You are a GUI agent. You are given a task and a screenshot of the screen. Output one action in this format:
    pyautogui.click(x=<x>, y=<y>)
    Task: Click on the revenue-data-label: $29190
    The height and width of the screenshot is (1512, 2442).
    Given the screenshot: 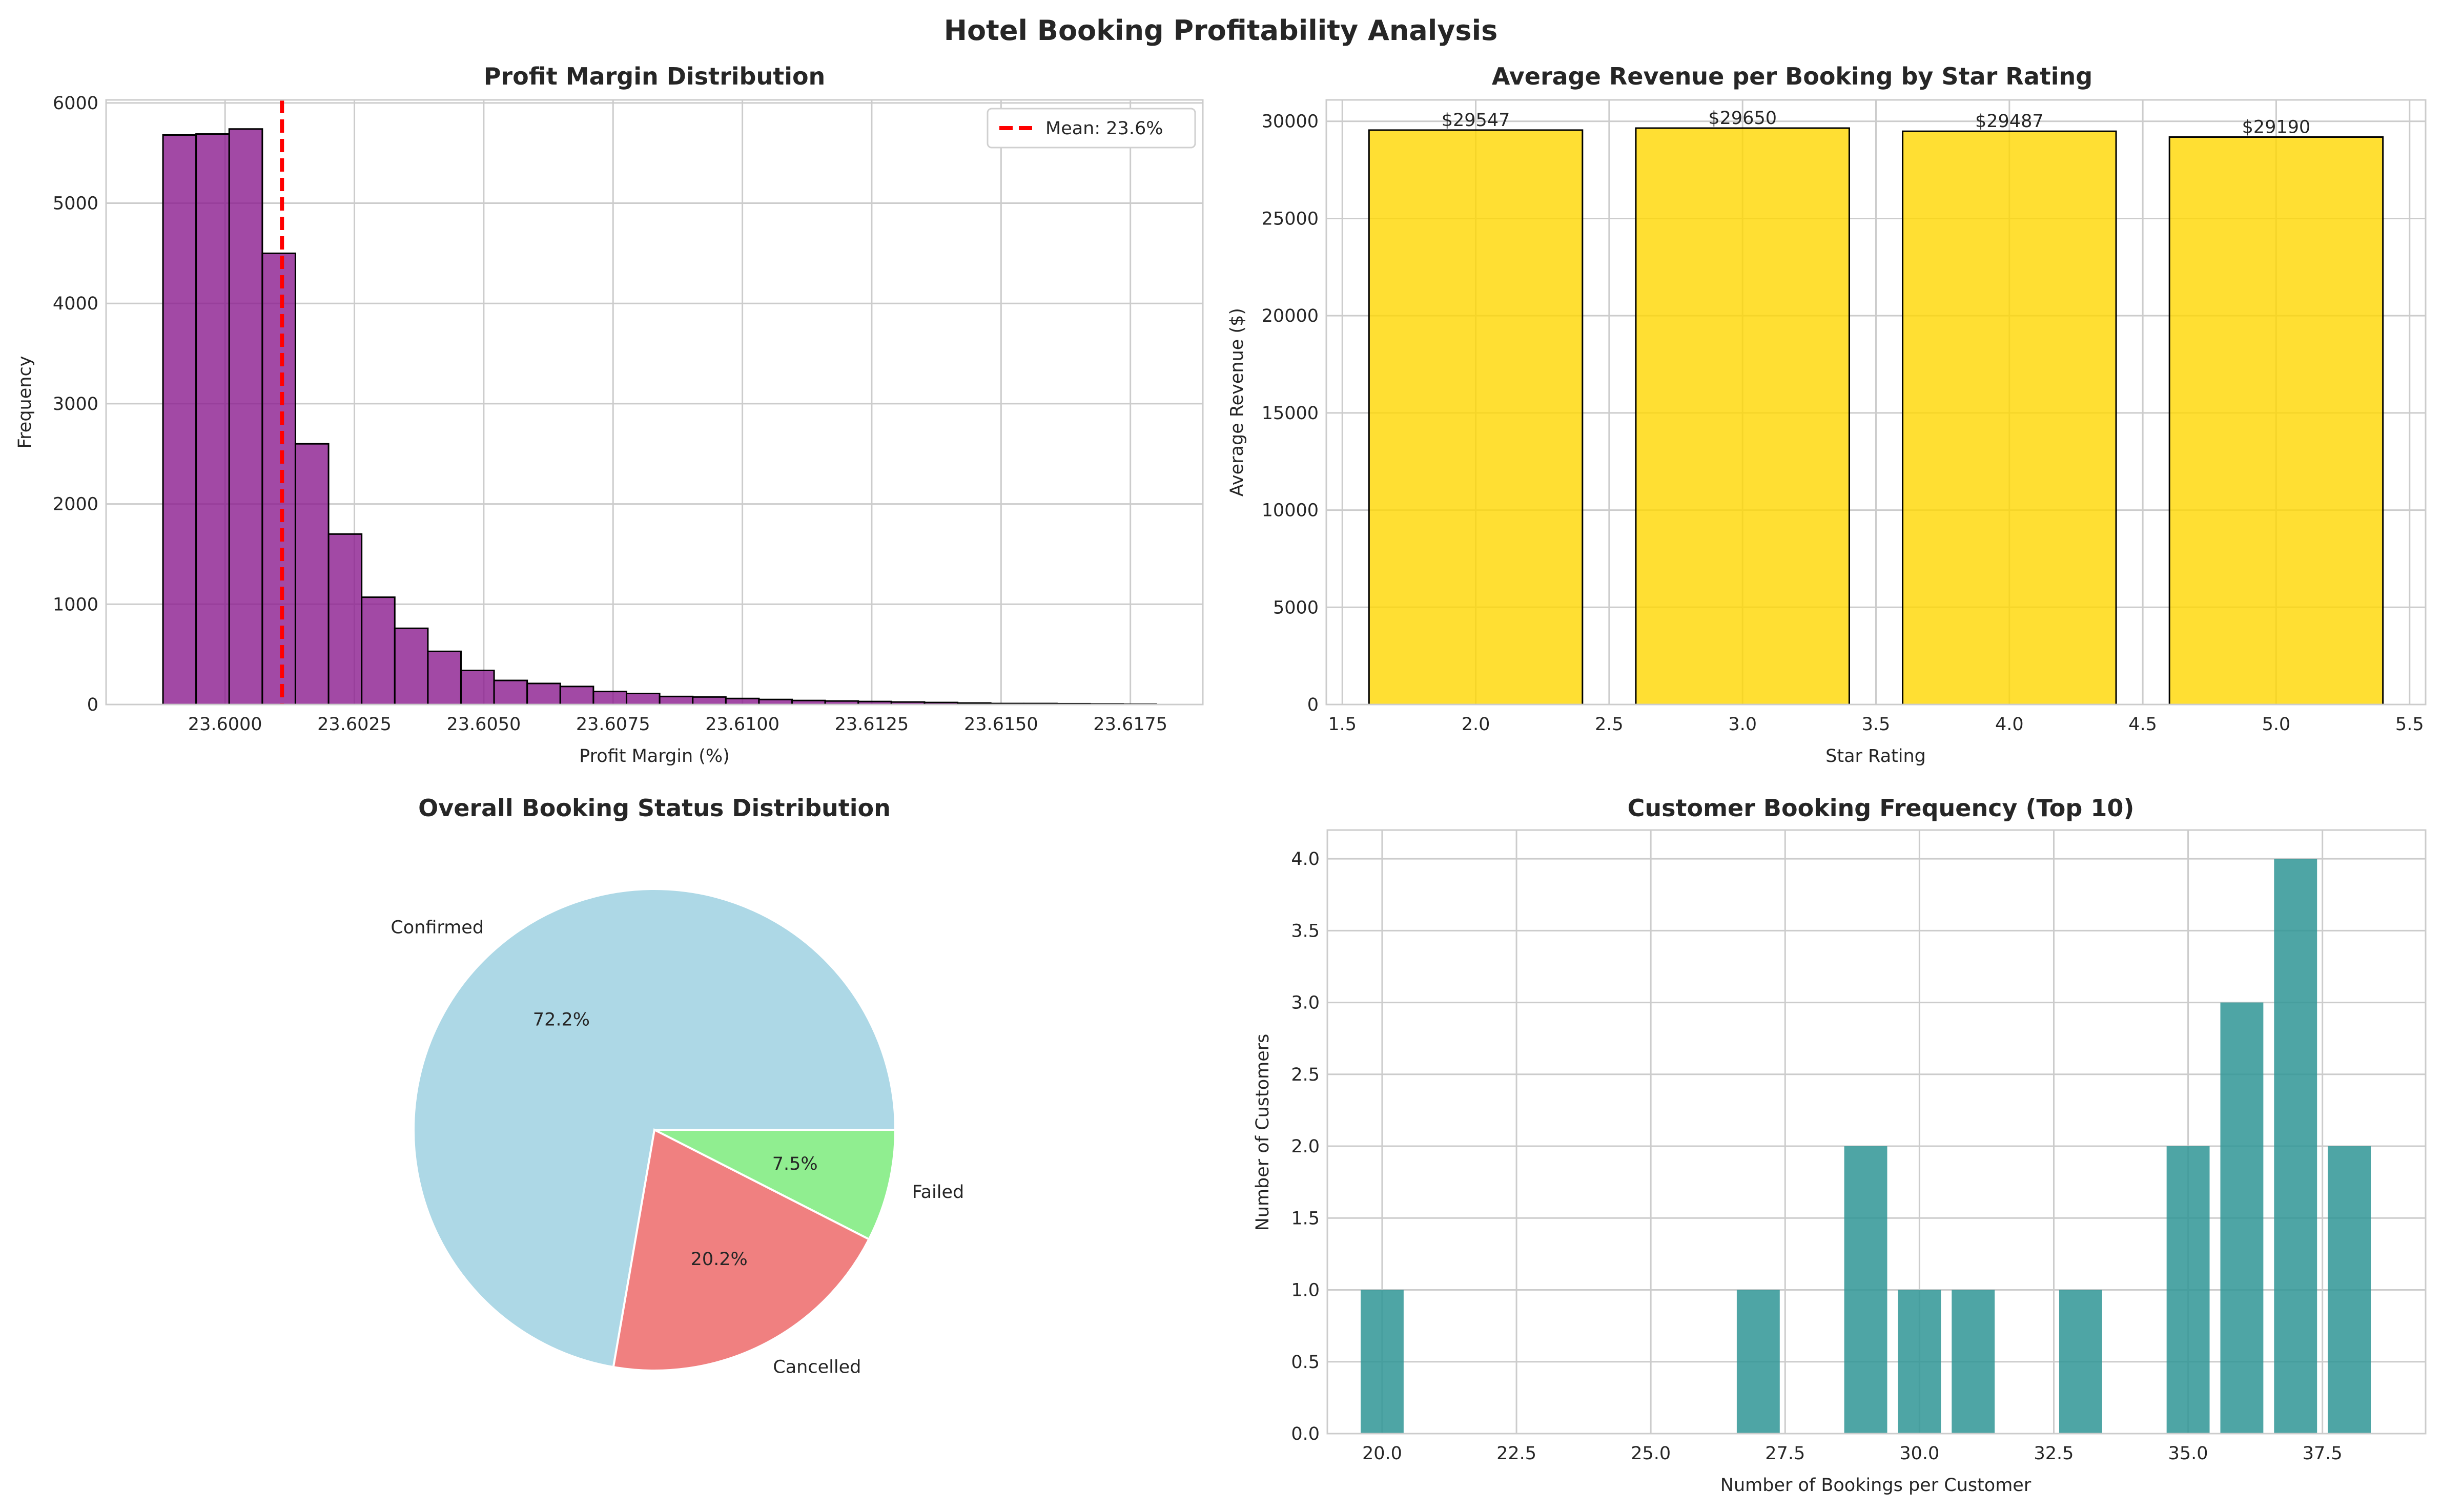 What is the action you would take?
    pyautogui.click(x=2276, y=127)
    